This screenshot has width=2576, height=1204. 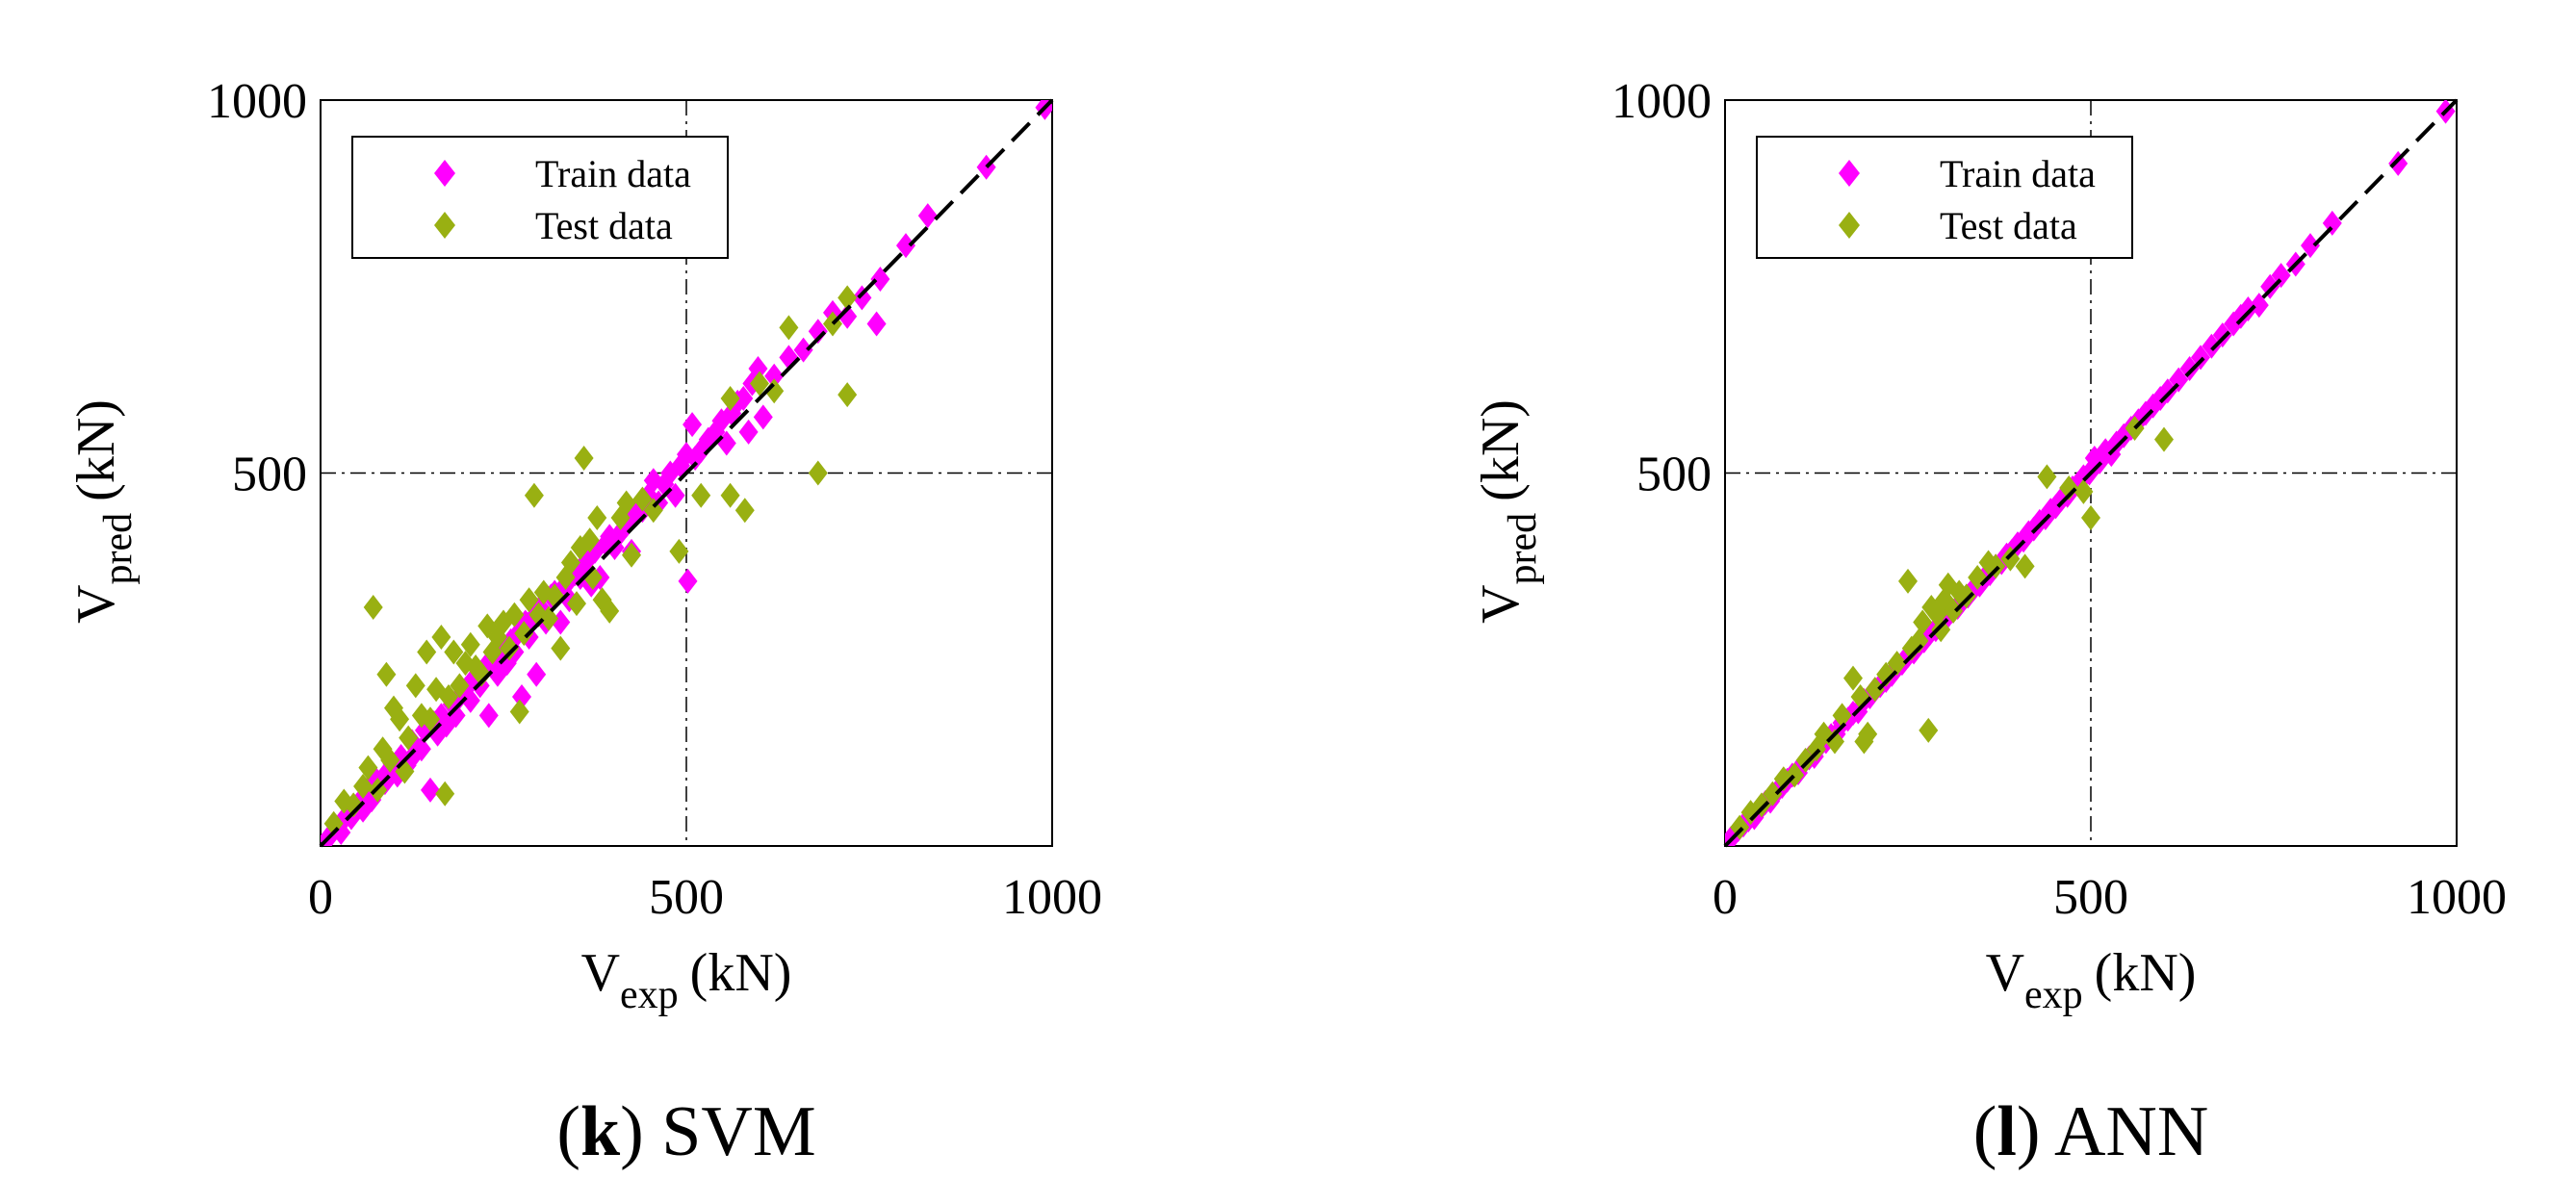 What do you see at coordinates (1674, 475) in the screenshot?
I see `y-tick-label: 500` at bounding box center [1674, 475].